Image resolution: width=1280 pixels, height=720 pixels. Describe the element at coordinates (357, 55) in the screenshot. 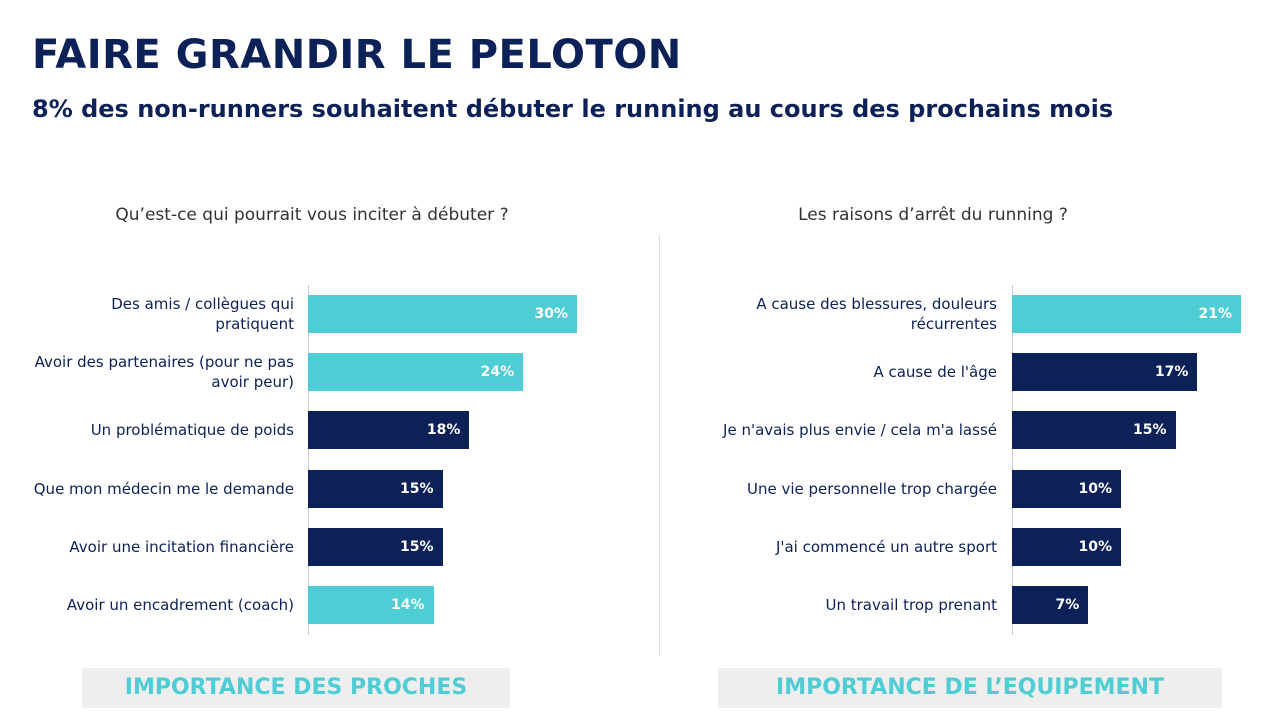

I see `title: FAIRE GRANDIR LE PELOTON` at that location.